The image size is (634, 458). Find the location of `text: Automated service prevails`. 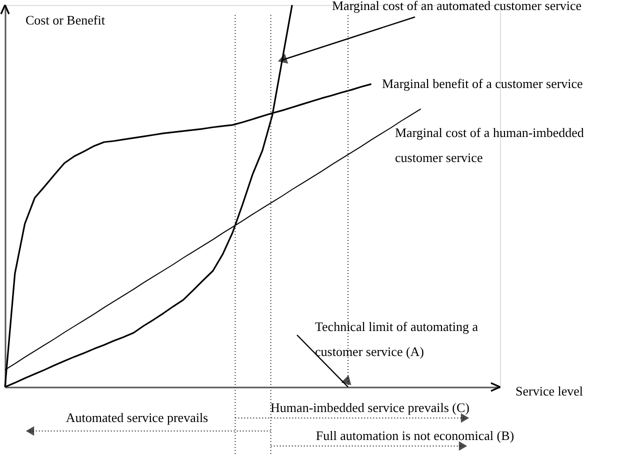

text: Automated service prevails is located at coordinates (137, 417).